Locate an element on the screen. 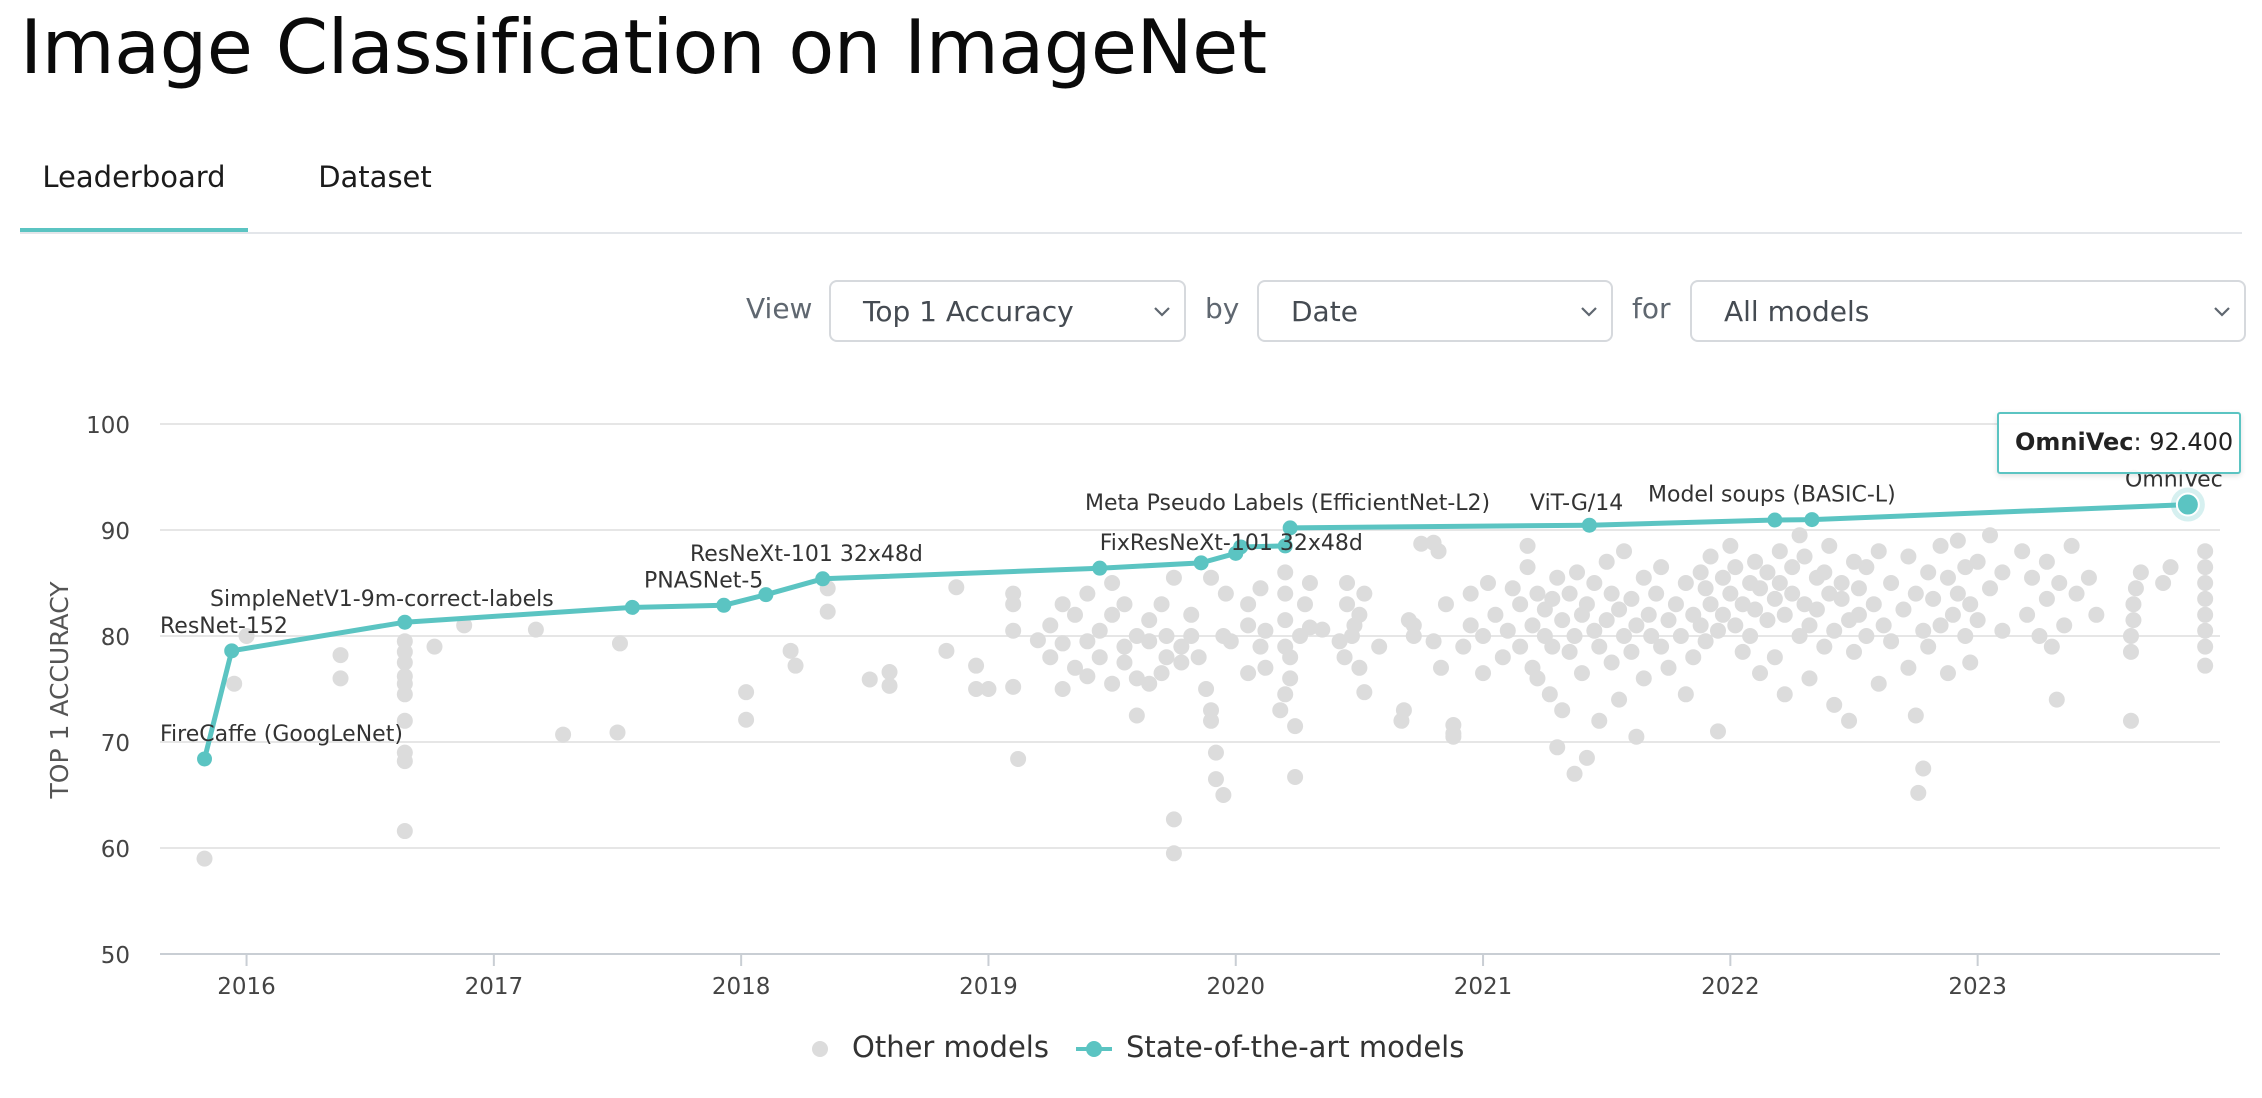 The image size is (2262, 1098). legend-item-other: Other models is located at coordinates (928, 1050).